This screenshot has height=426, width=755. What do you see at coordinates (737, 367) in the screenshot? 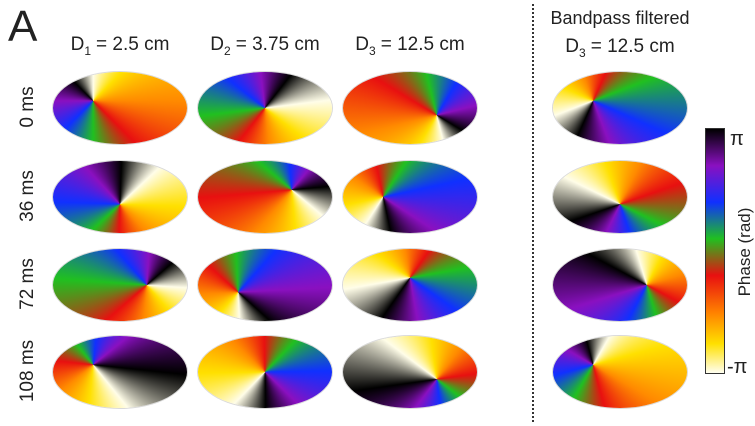
I see `colorbar-min: -π` at bounding box center [737, 367].